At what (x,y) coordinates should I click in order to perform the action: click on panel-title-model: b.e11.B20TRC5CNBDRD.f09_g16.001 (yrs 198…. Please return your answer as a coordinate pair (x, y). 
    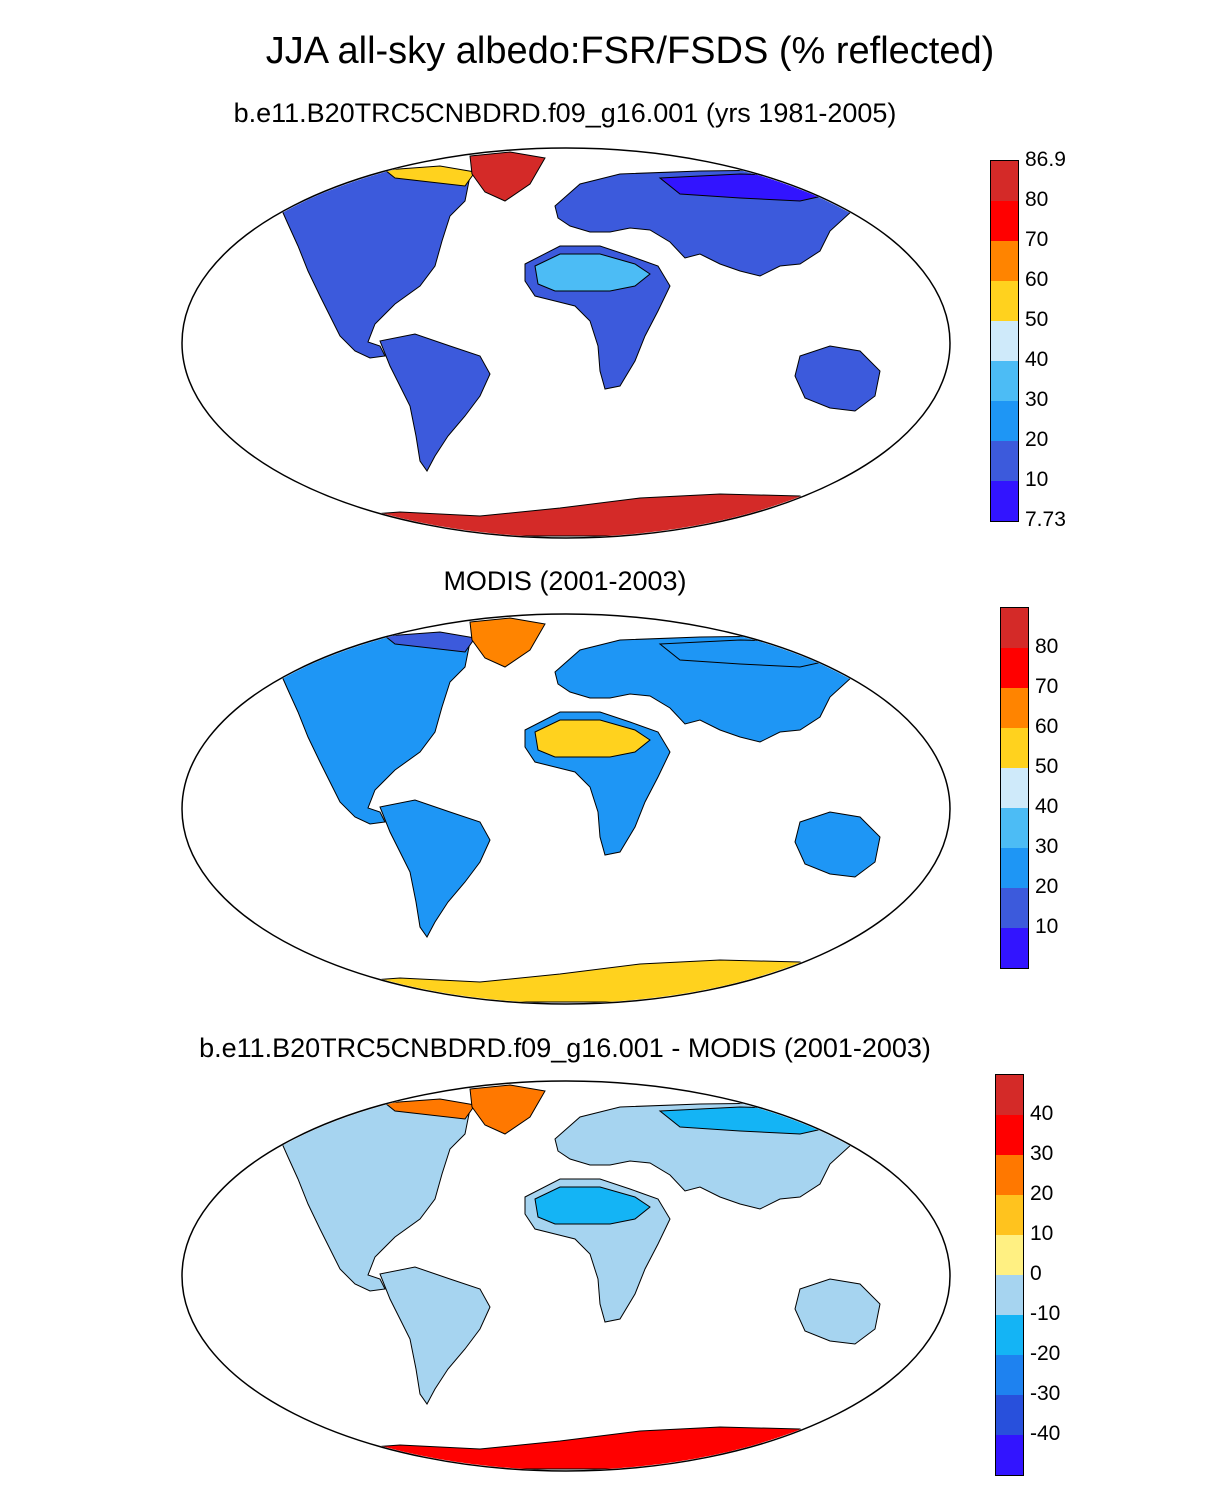
    Looking at the image, I should click on (565, 113).